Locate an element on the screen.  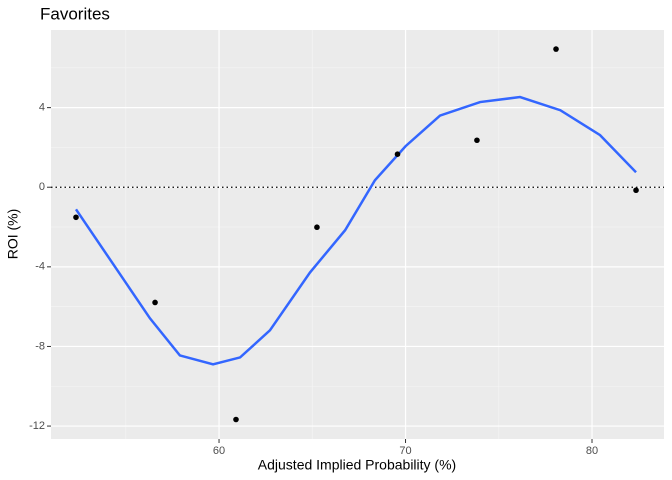
x-tick-label: 60 is located at coordinates (219, 451).